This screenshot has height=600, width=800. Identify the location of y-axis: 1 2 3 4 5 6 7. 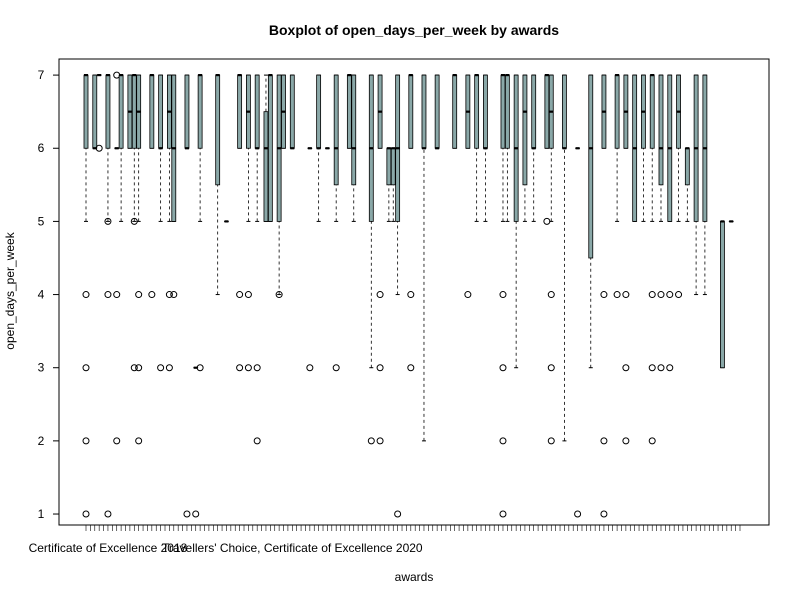
(49, 294).